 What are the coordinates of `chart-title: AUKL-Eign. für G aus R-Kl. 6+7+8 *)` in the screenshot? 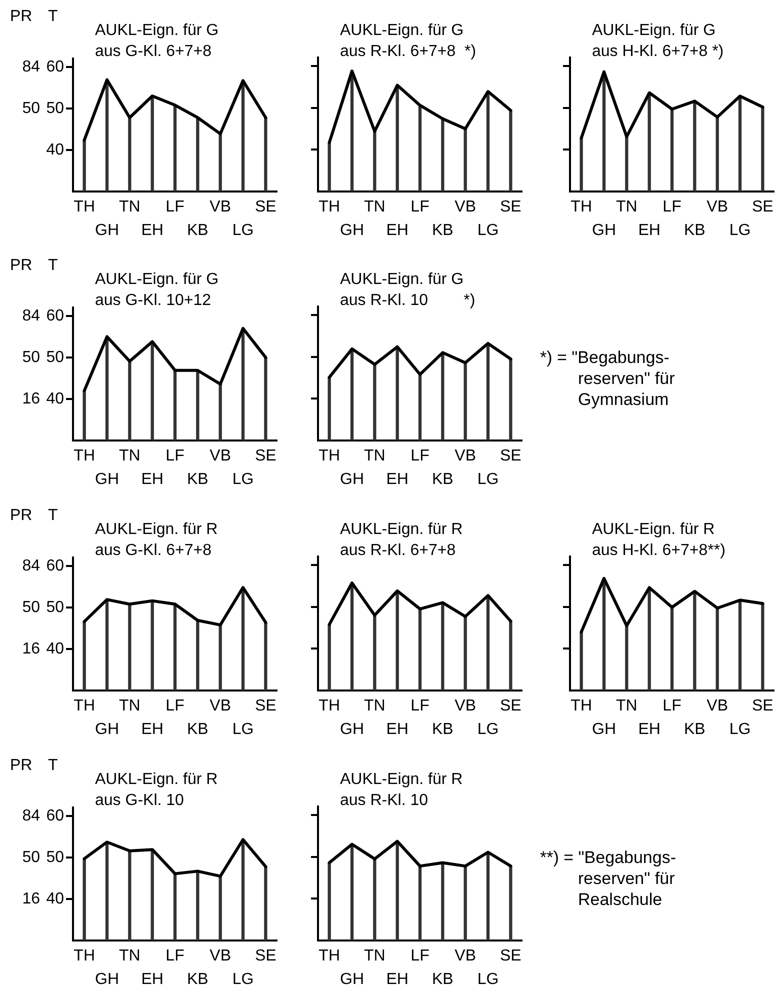 It's located at (408, 41).